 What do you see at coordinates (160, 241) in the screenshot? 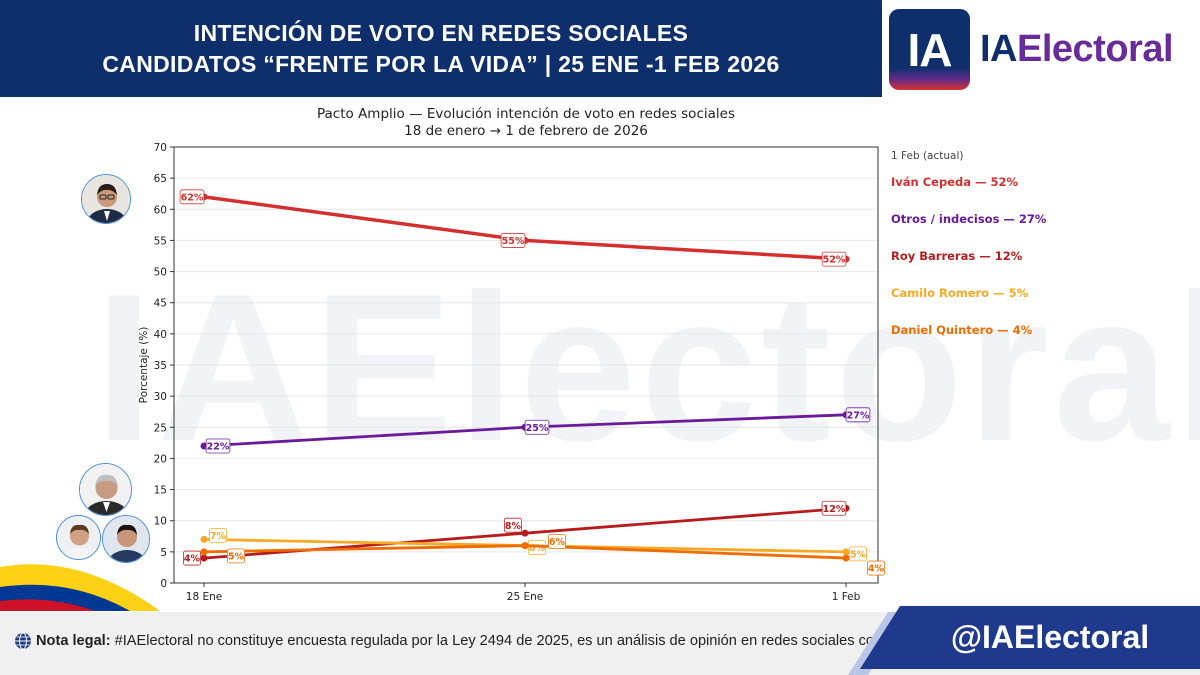
I see `y-tick-label: 55` at bounding box center [160, 241].